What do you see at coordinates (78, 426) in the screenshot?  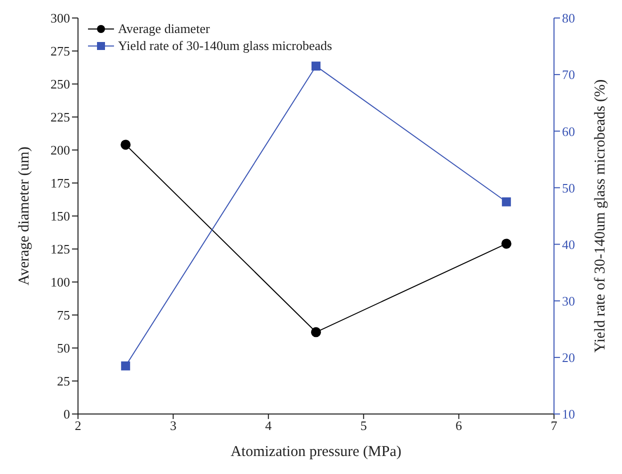 I see `x-tick-label: 2` at bounding box center [78, 426].